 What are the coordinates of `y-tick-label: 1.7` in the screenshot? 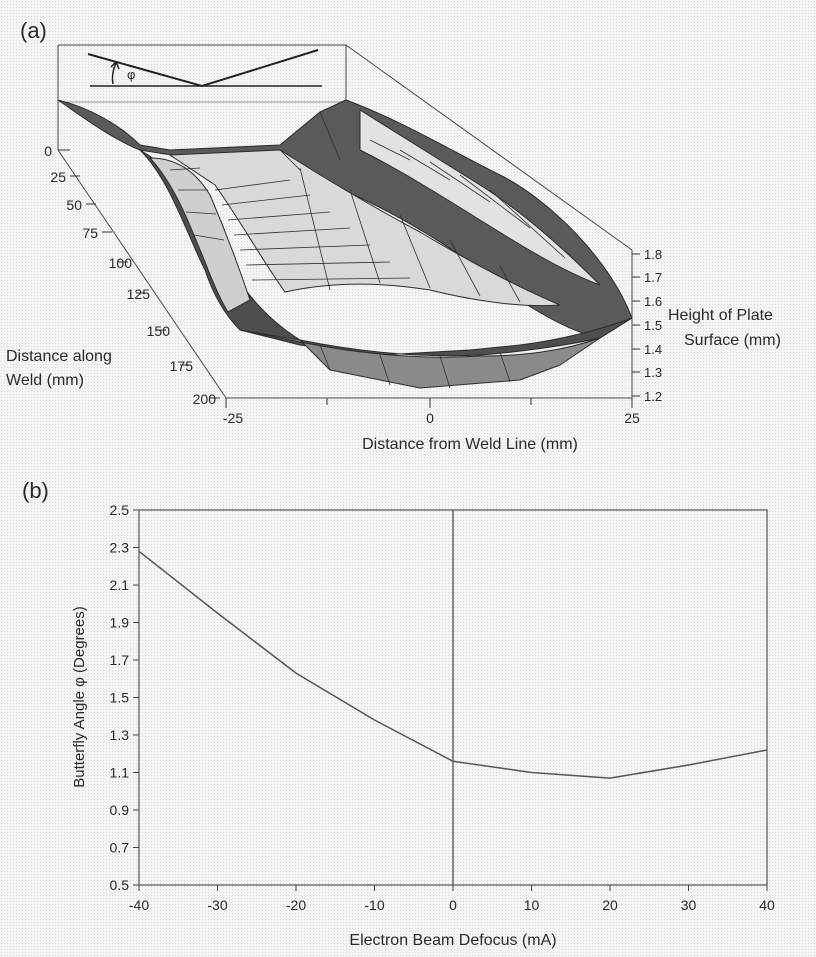 It's located at (120, 660).